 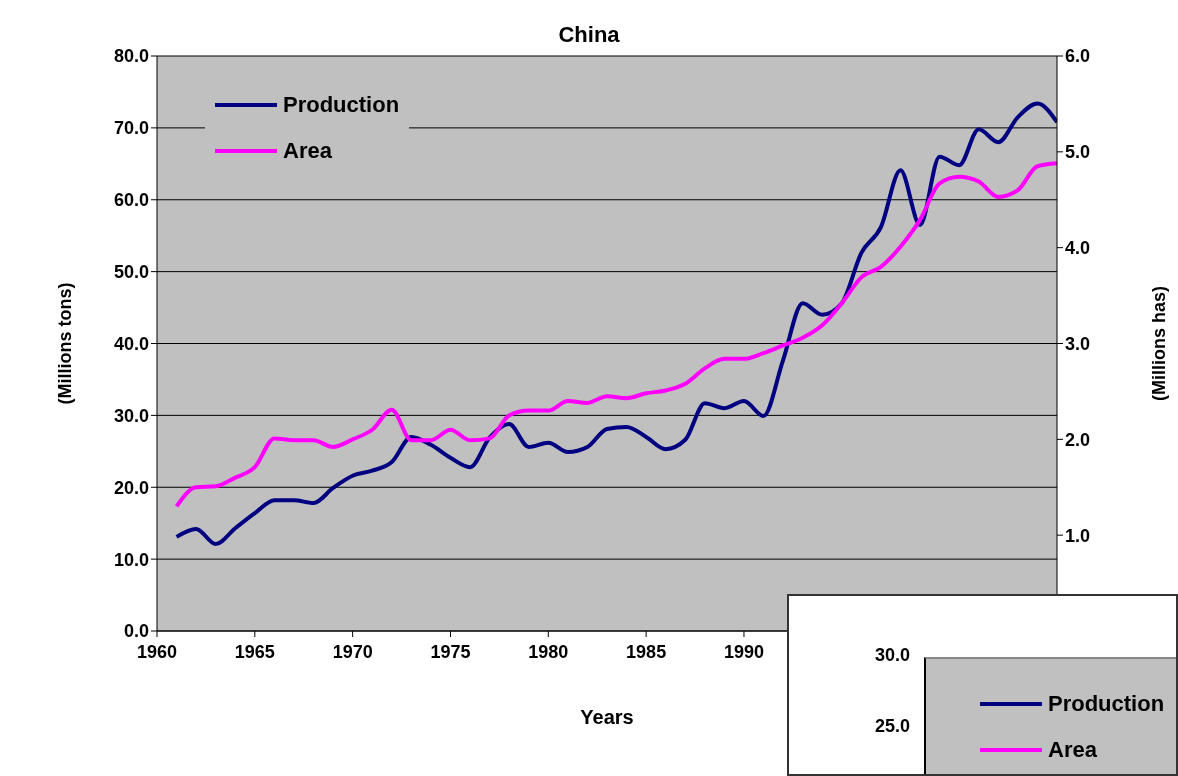 What do you see at coordinates (1078, 248) in the screenshot?
I see `y2-tick-label: 4.0` at bounding box center [1078, 248].